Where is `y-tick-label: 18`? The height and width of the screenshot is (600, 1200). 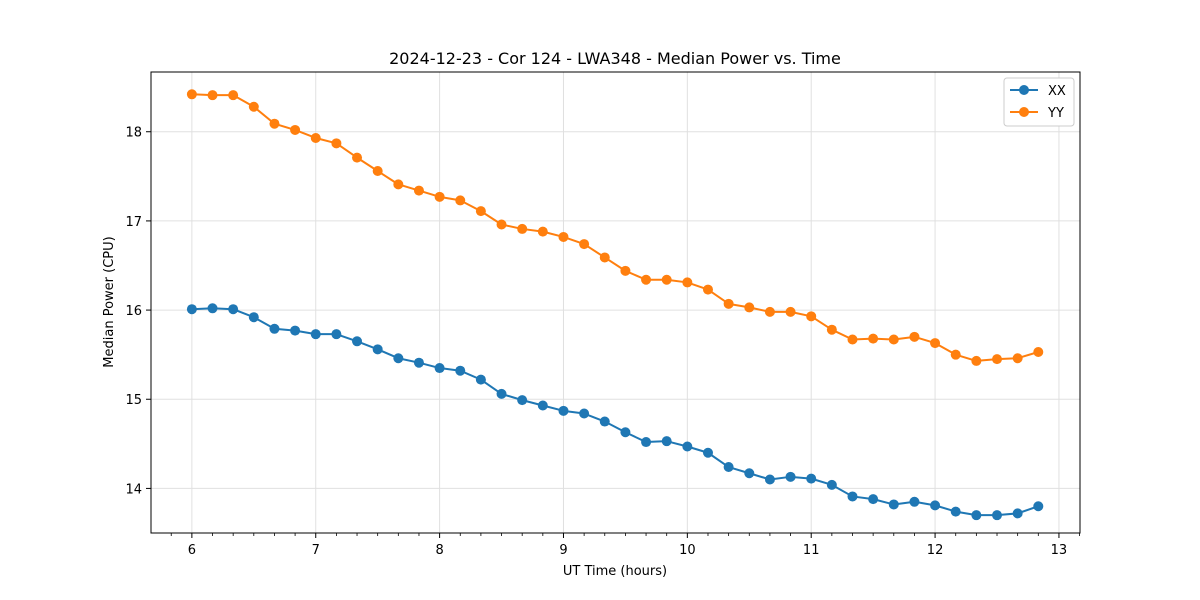
y-tick-label: 18 is located at coordinates (133, 133).